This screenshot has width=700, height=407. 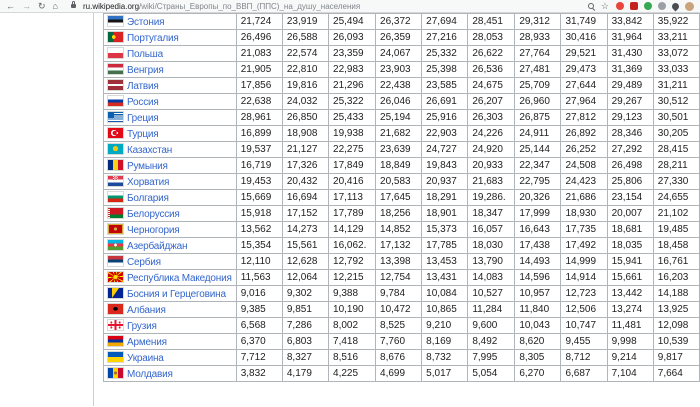 I want to click on country-link: Португалия, so click(x=153, y=38).